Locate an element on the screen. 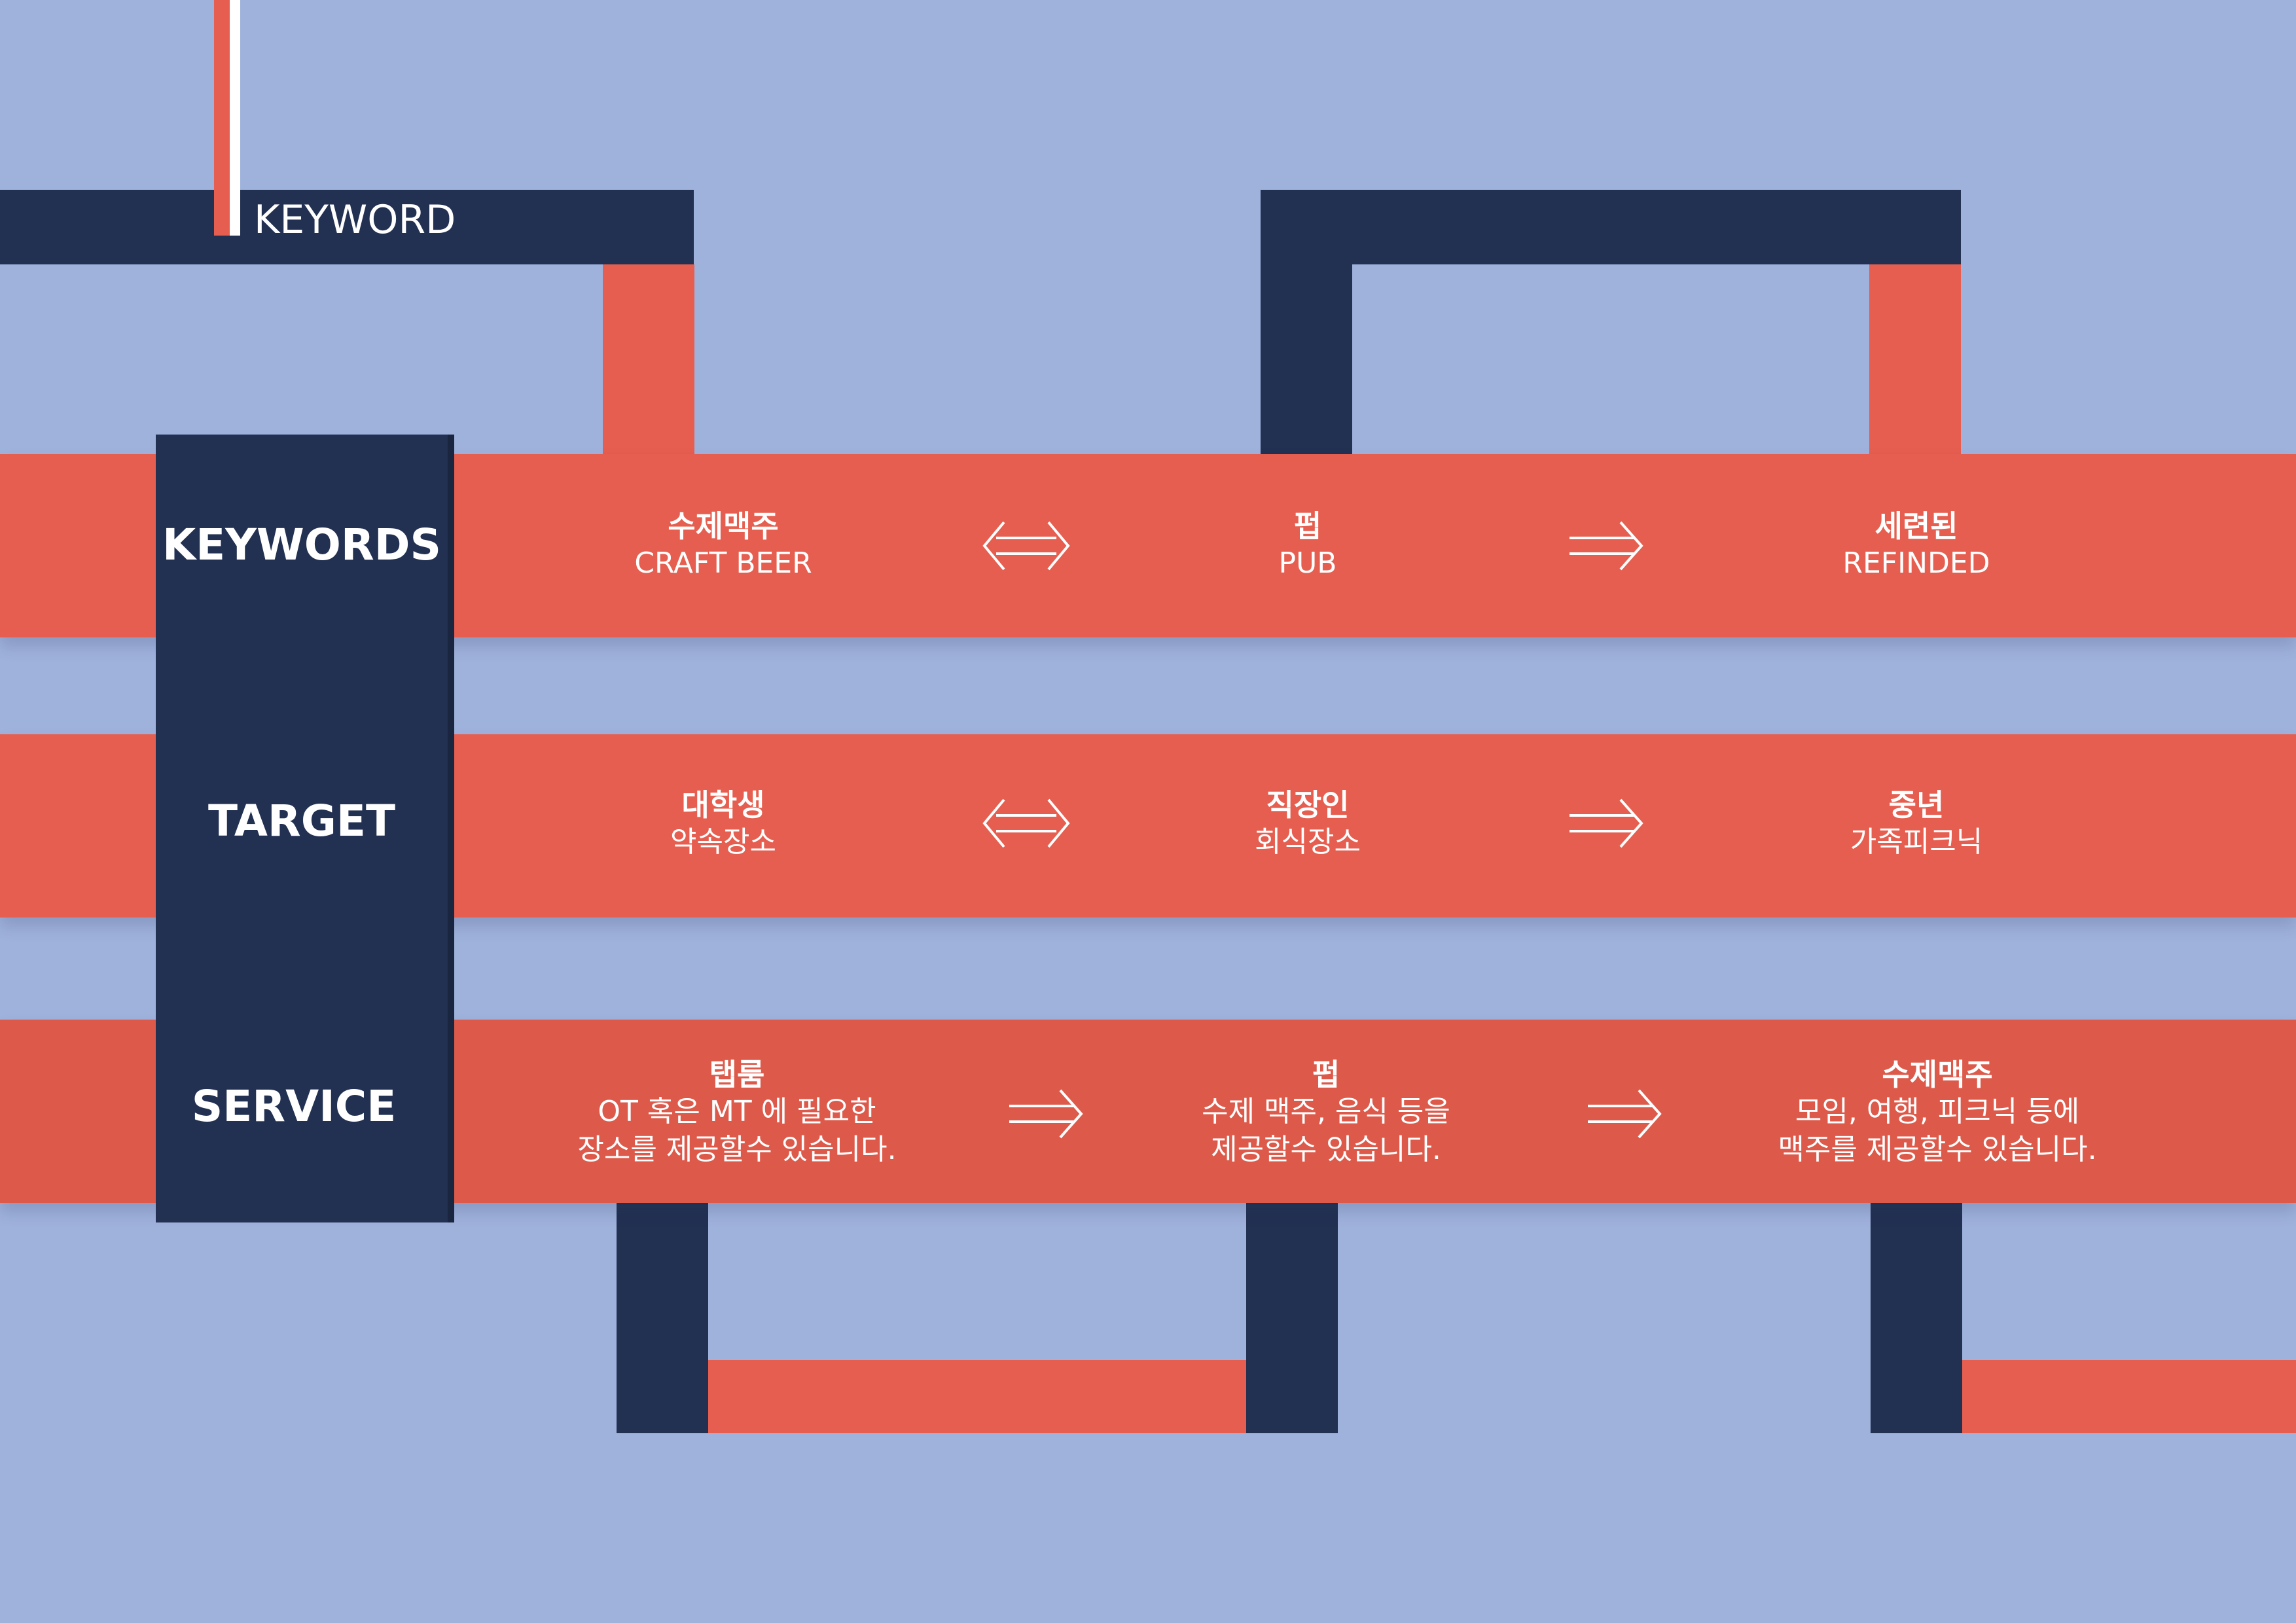 This screenshot has width=2296, height=1623. cell-title: 대학생 is located at coordinates (723, 805).